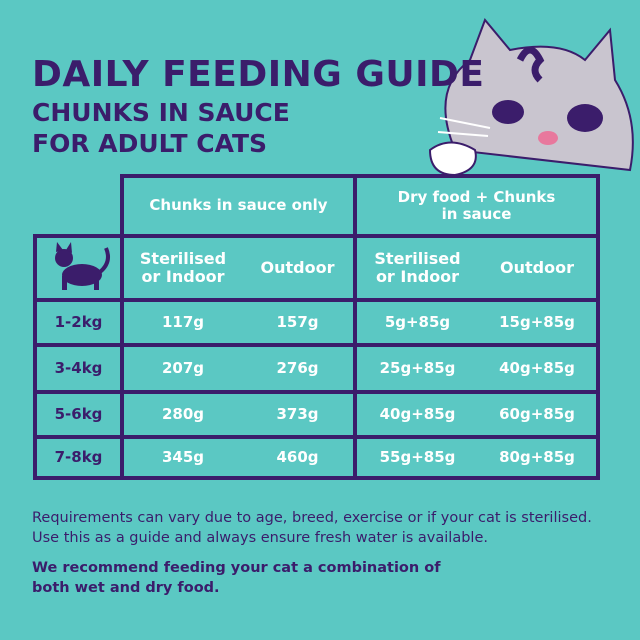 Image resolution: width=640 pixels, height=640 pixels. Describe the element at coordinates (417, 456) in the screenshot. I see `table-cell: 55g+85g` at that location.